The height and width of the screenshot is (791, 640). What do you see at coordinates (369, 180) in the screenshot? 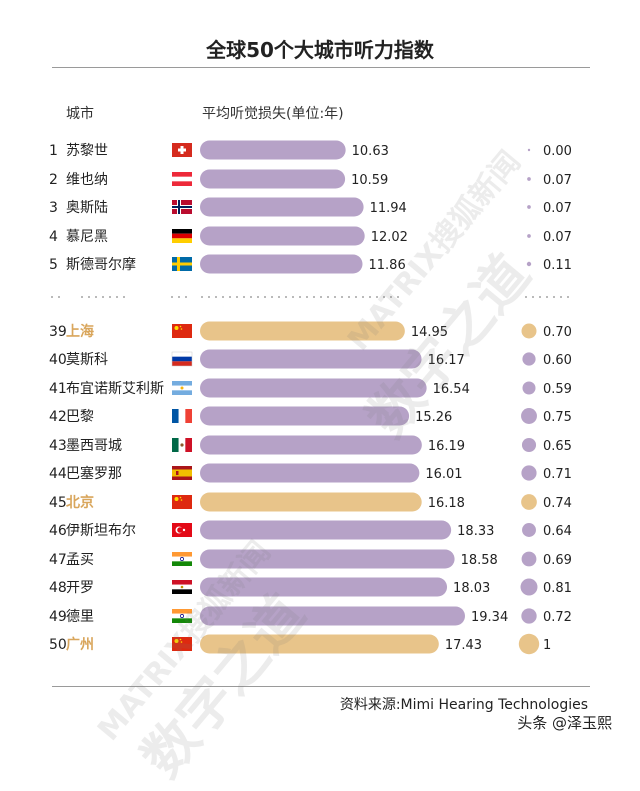
I see `bar-value-label: 10.59` at bounding box center [369, 180].